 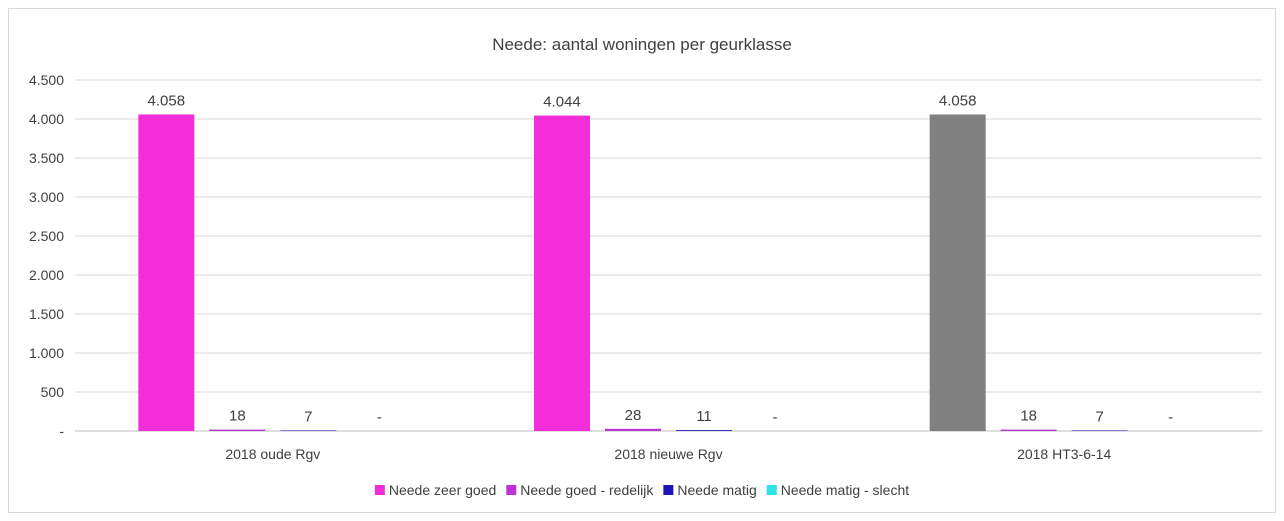 I want to click on y-tick-label: 1.000, so click(x=46, y=353).